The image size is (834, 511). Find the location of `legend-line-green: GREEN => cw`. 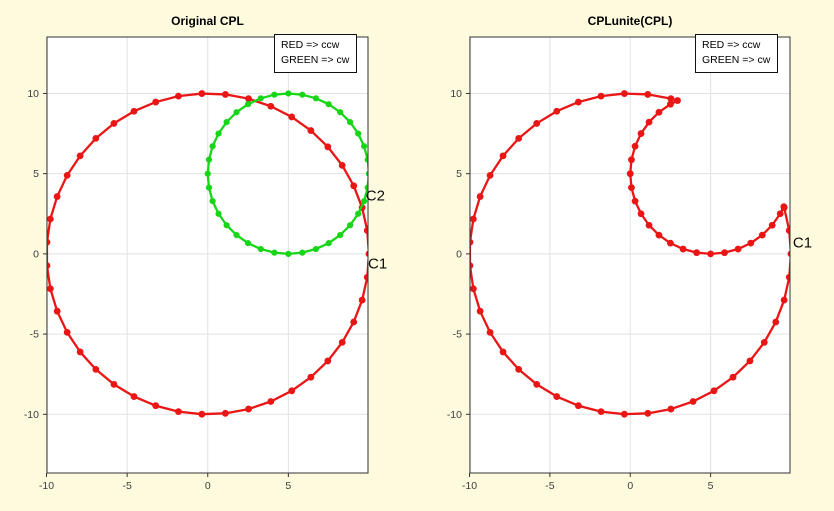

legend-line-green: GREEN => cw is located at coordinates (315, 60).